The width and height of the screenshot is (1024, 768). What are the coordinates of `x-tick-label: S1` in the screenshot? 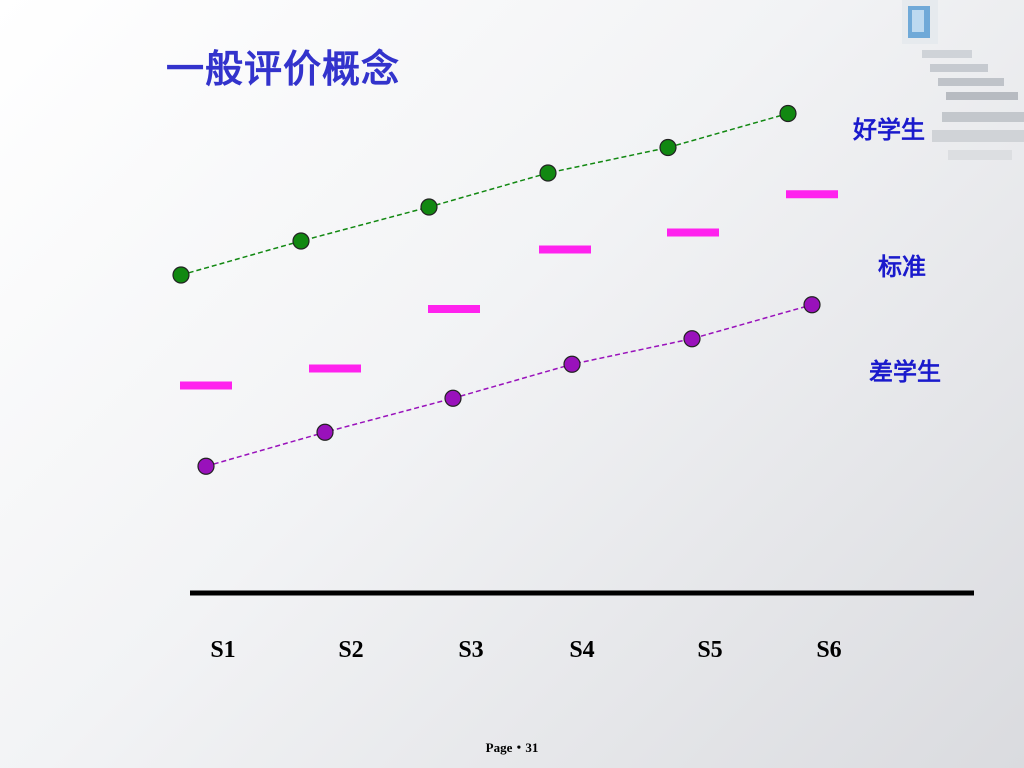 It's located at (223, 650).